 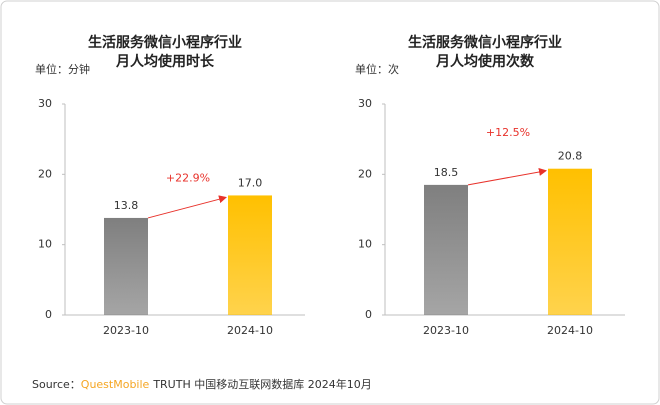 I want to click on chart-title: 月人均使用时长, so click(x=165, y=61).